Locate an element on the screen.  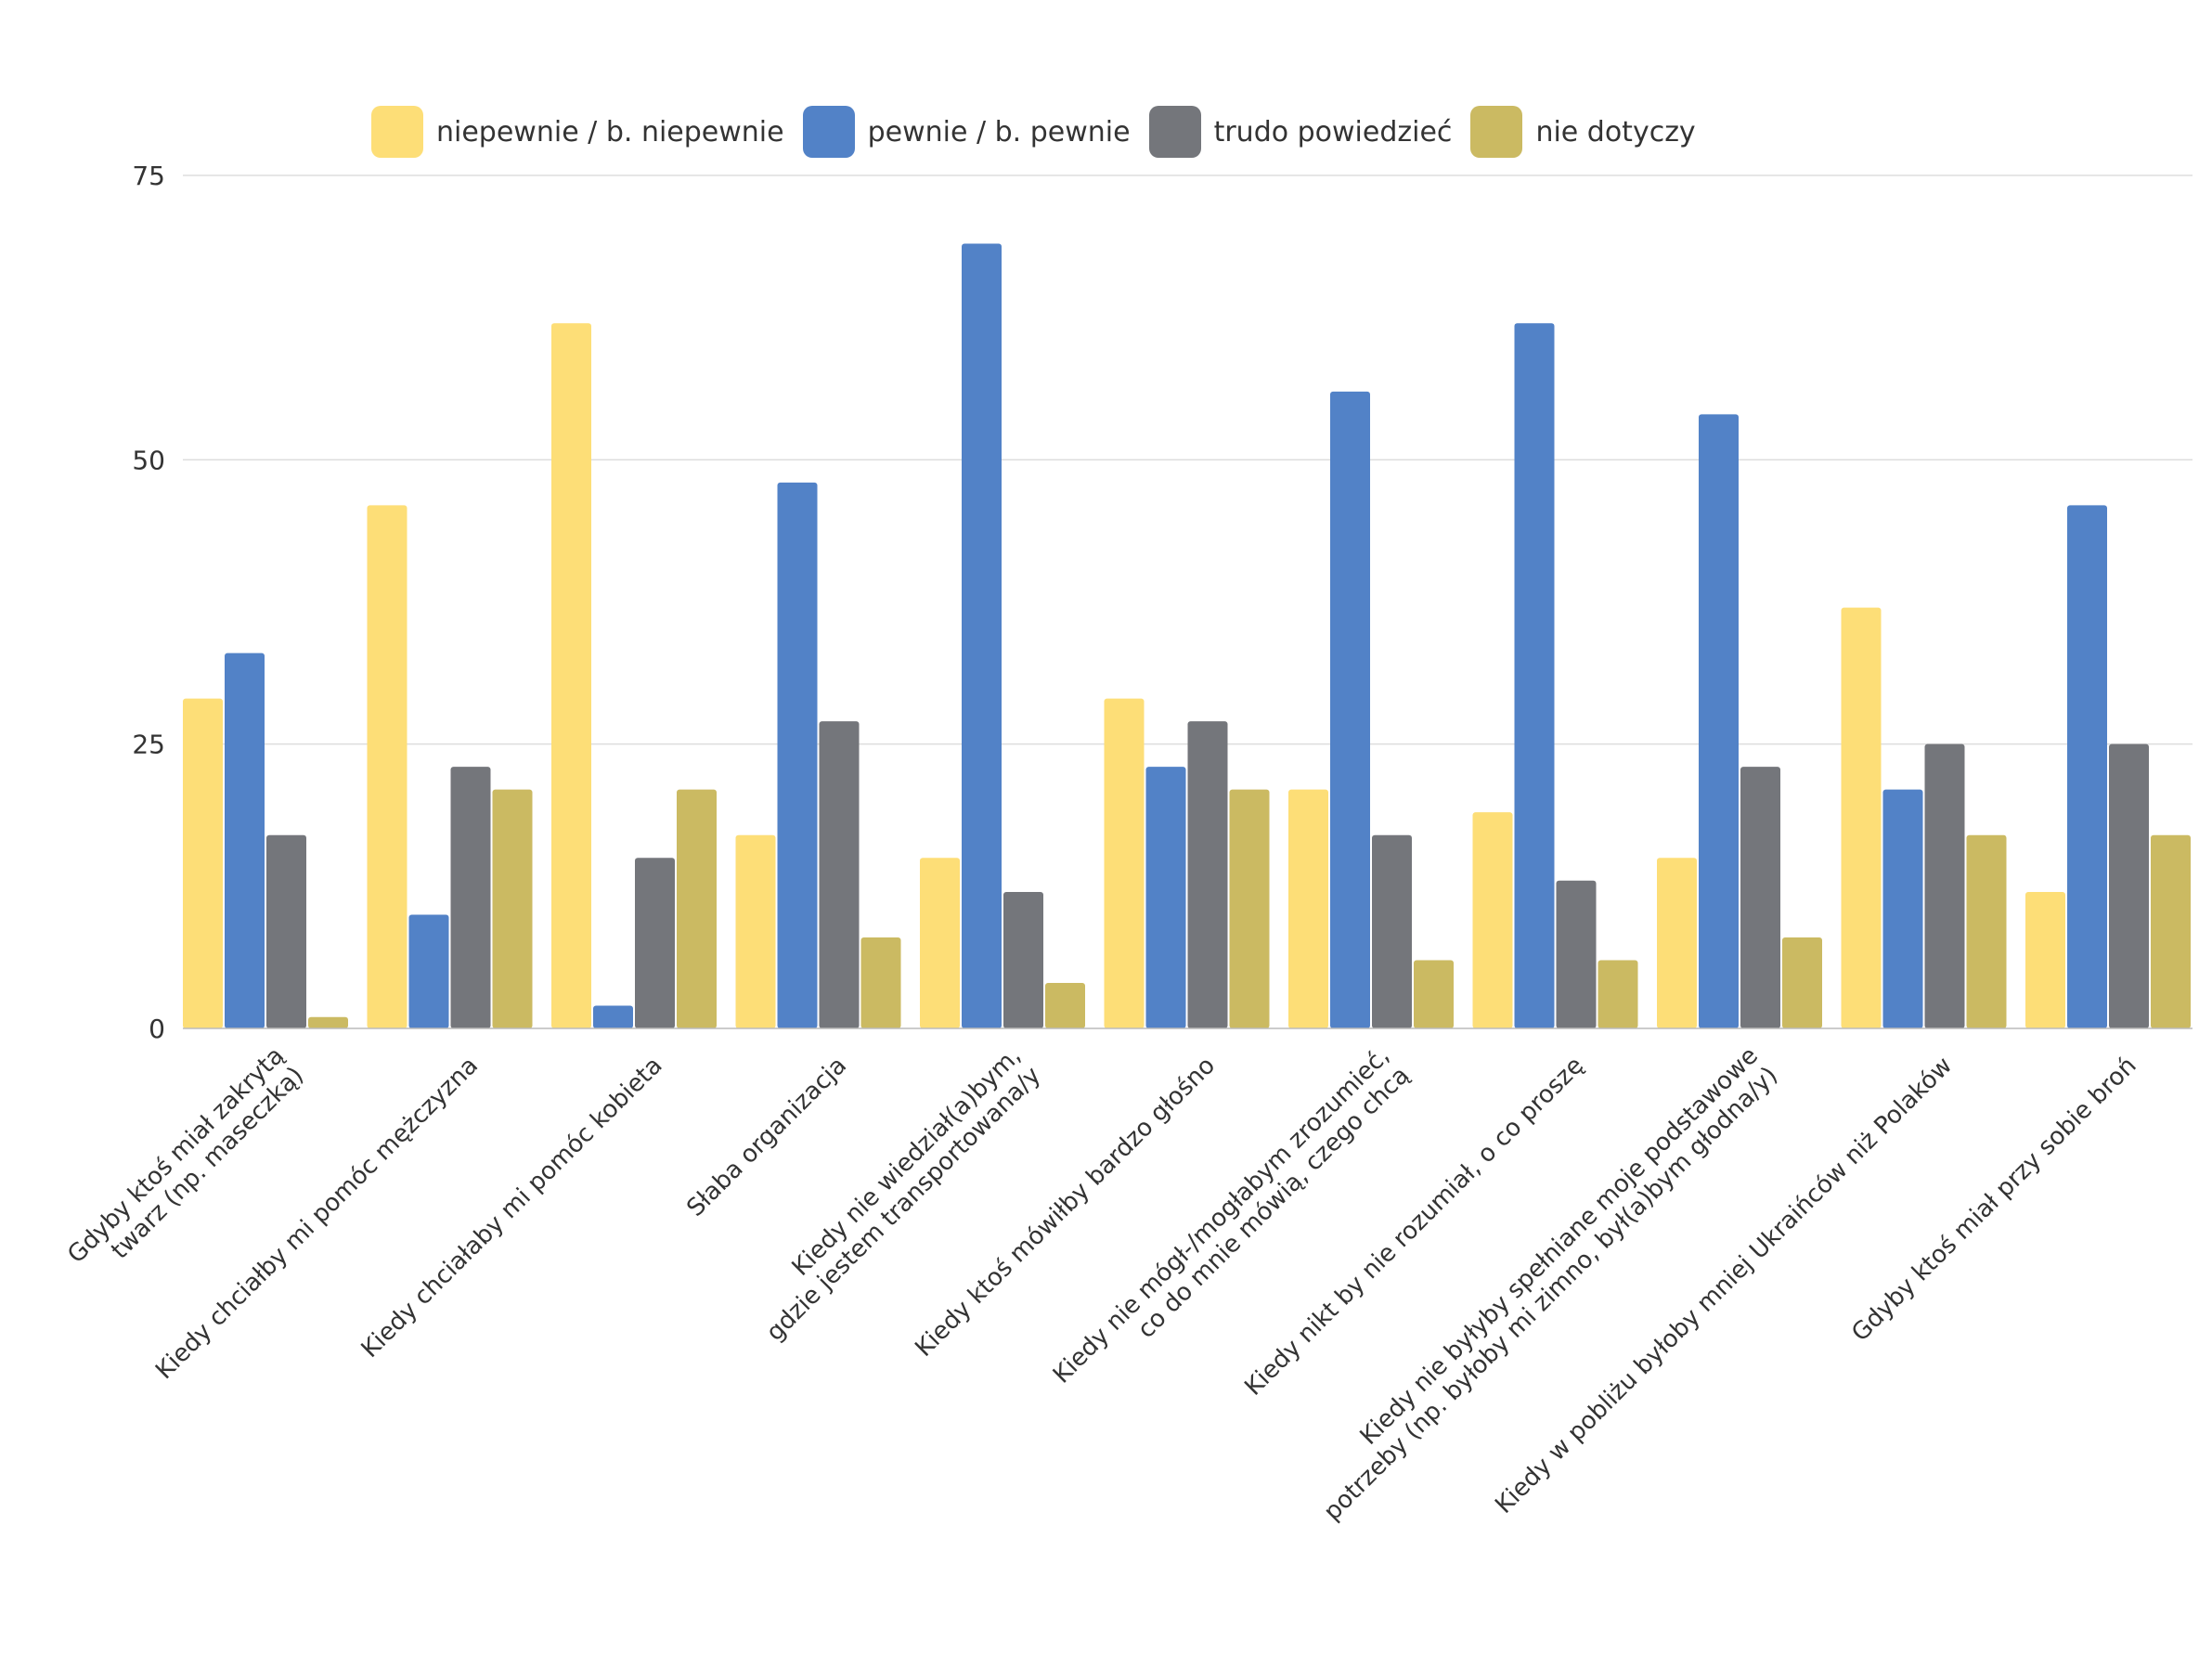
legend-item-3: nie dotyczy is located at coordinates (1583, 132).